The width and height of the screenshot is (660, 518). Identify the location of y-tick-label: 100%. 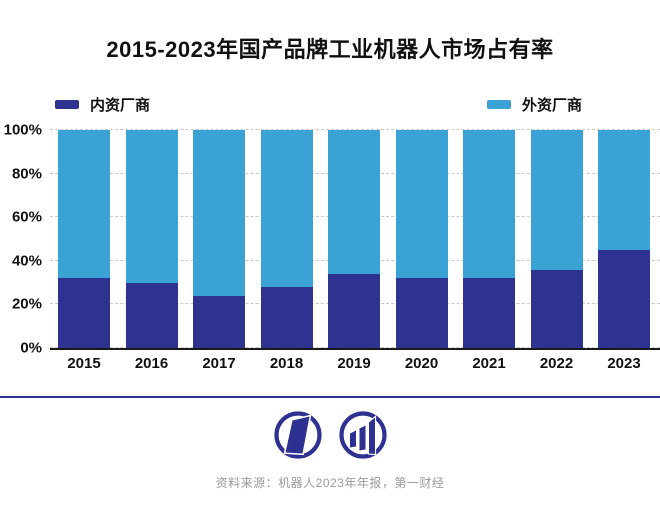
(22, 130).